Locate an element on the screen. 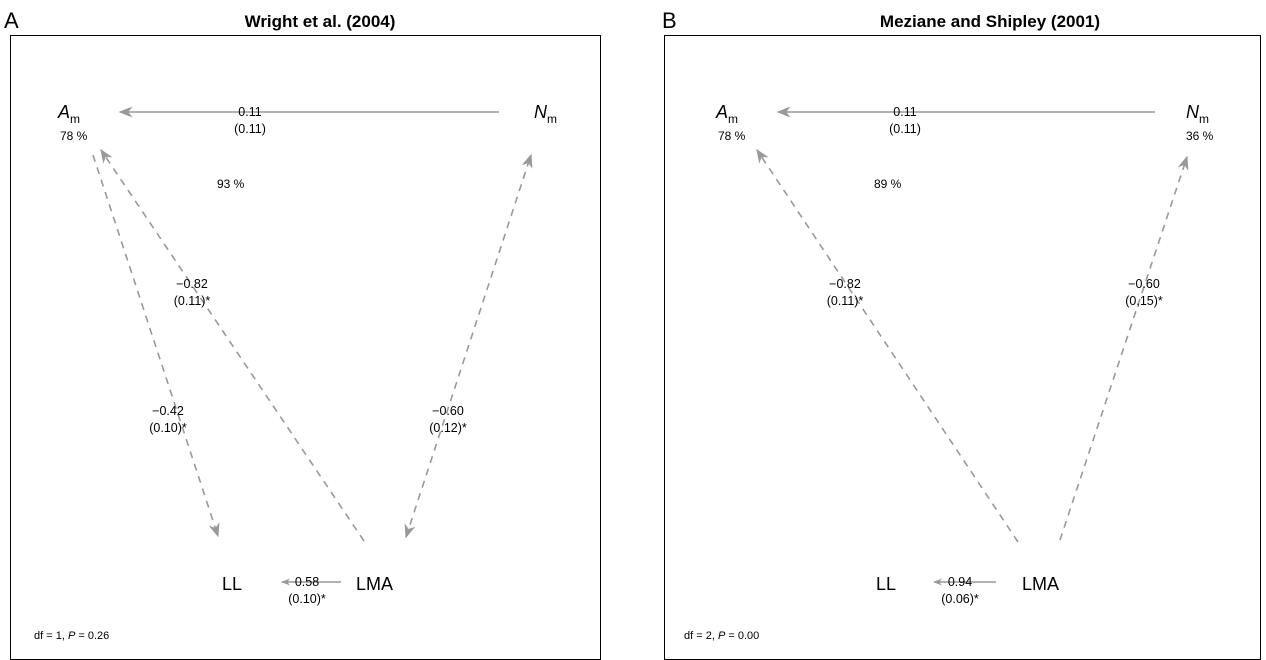  coef-b-lma-ll: 0.94 is located at coordinates (960, 582).